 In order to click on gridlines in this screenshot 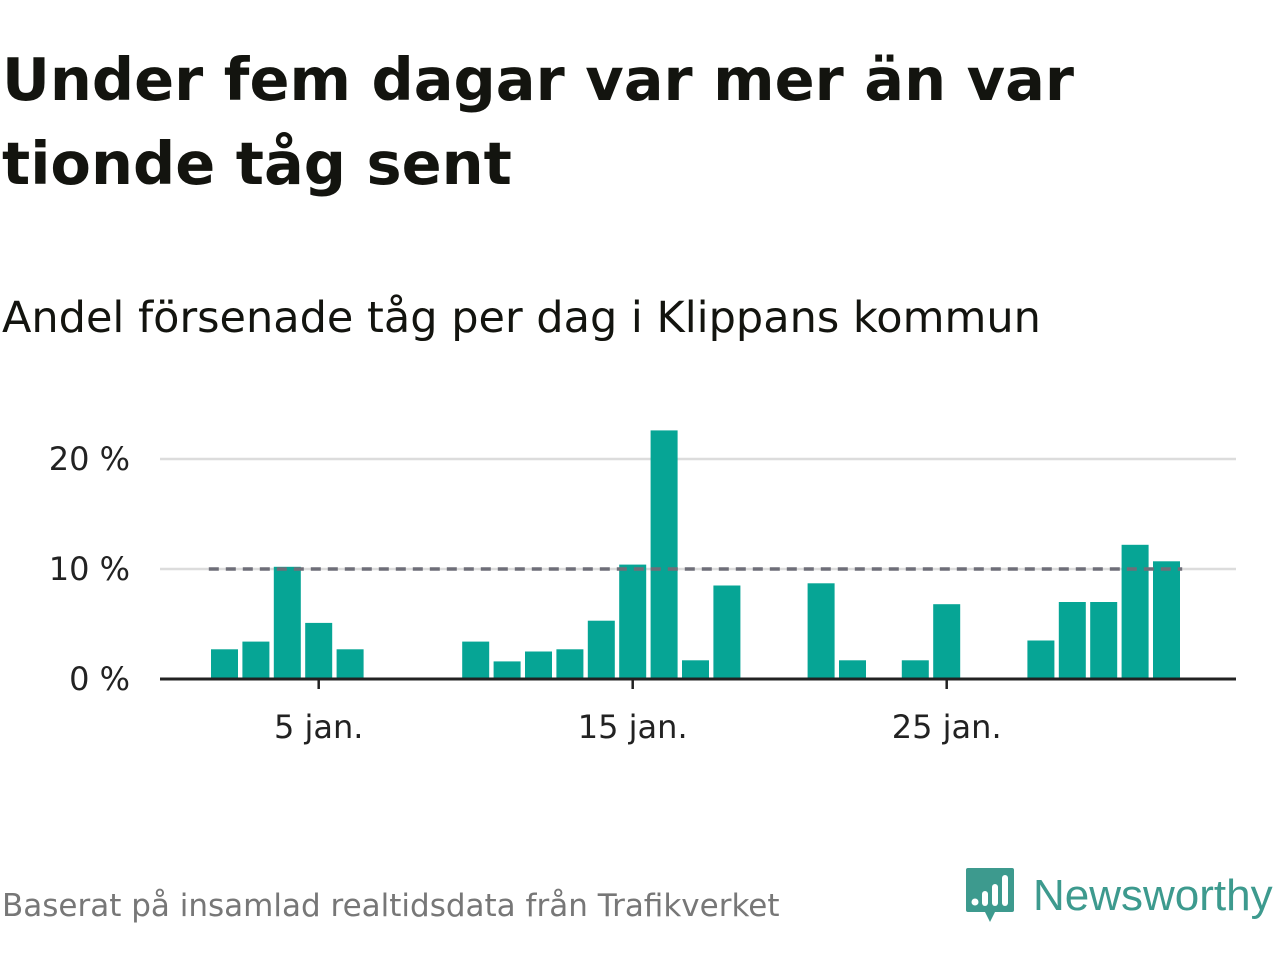, I will do `click(698, 514)`.